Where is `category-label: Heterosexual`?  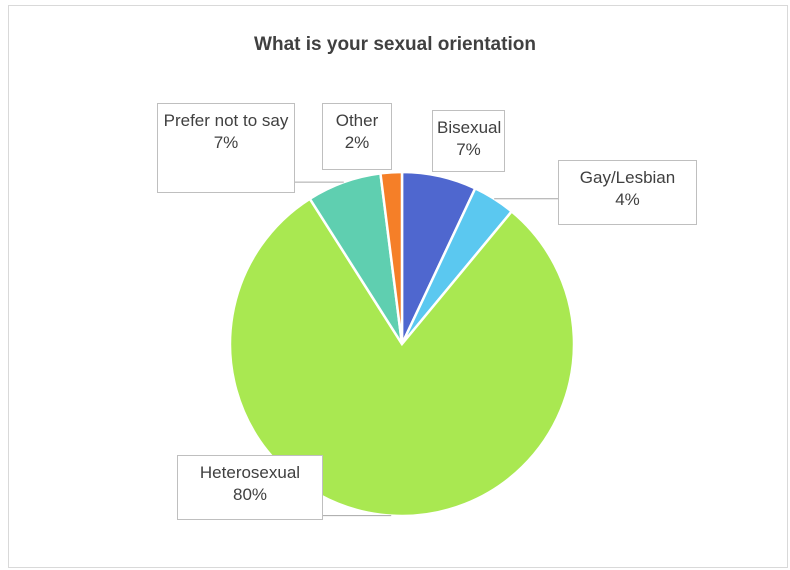
category-label: Heterosexual is located at coordinates (250, 472).